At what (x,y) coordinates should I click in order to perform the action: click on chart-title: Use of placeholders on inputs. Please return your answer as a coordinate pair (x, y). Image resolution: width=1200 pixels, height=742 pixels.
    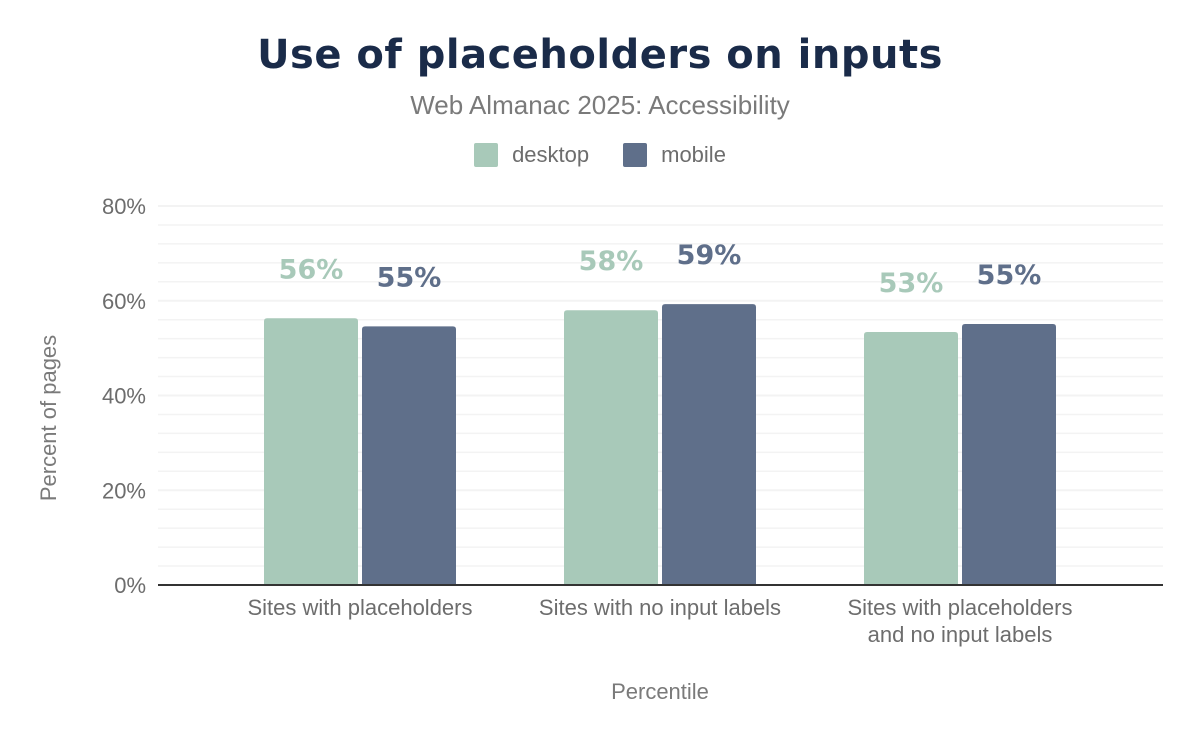
    Looking at the image, I should click on (600, 55).